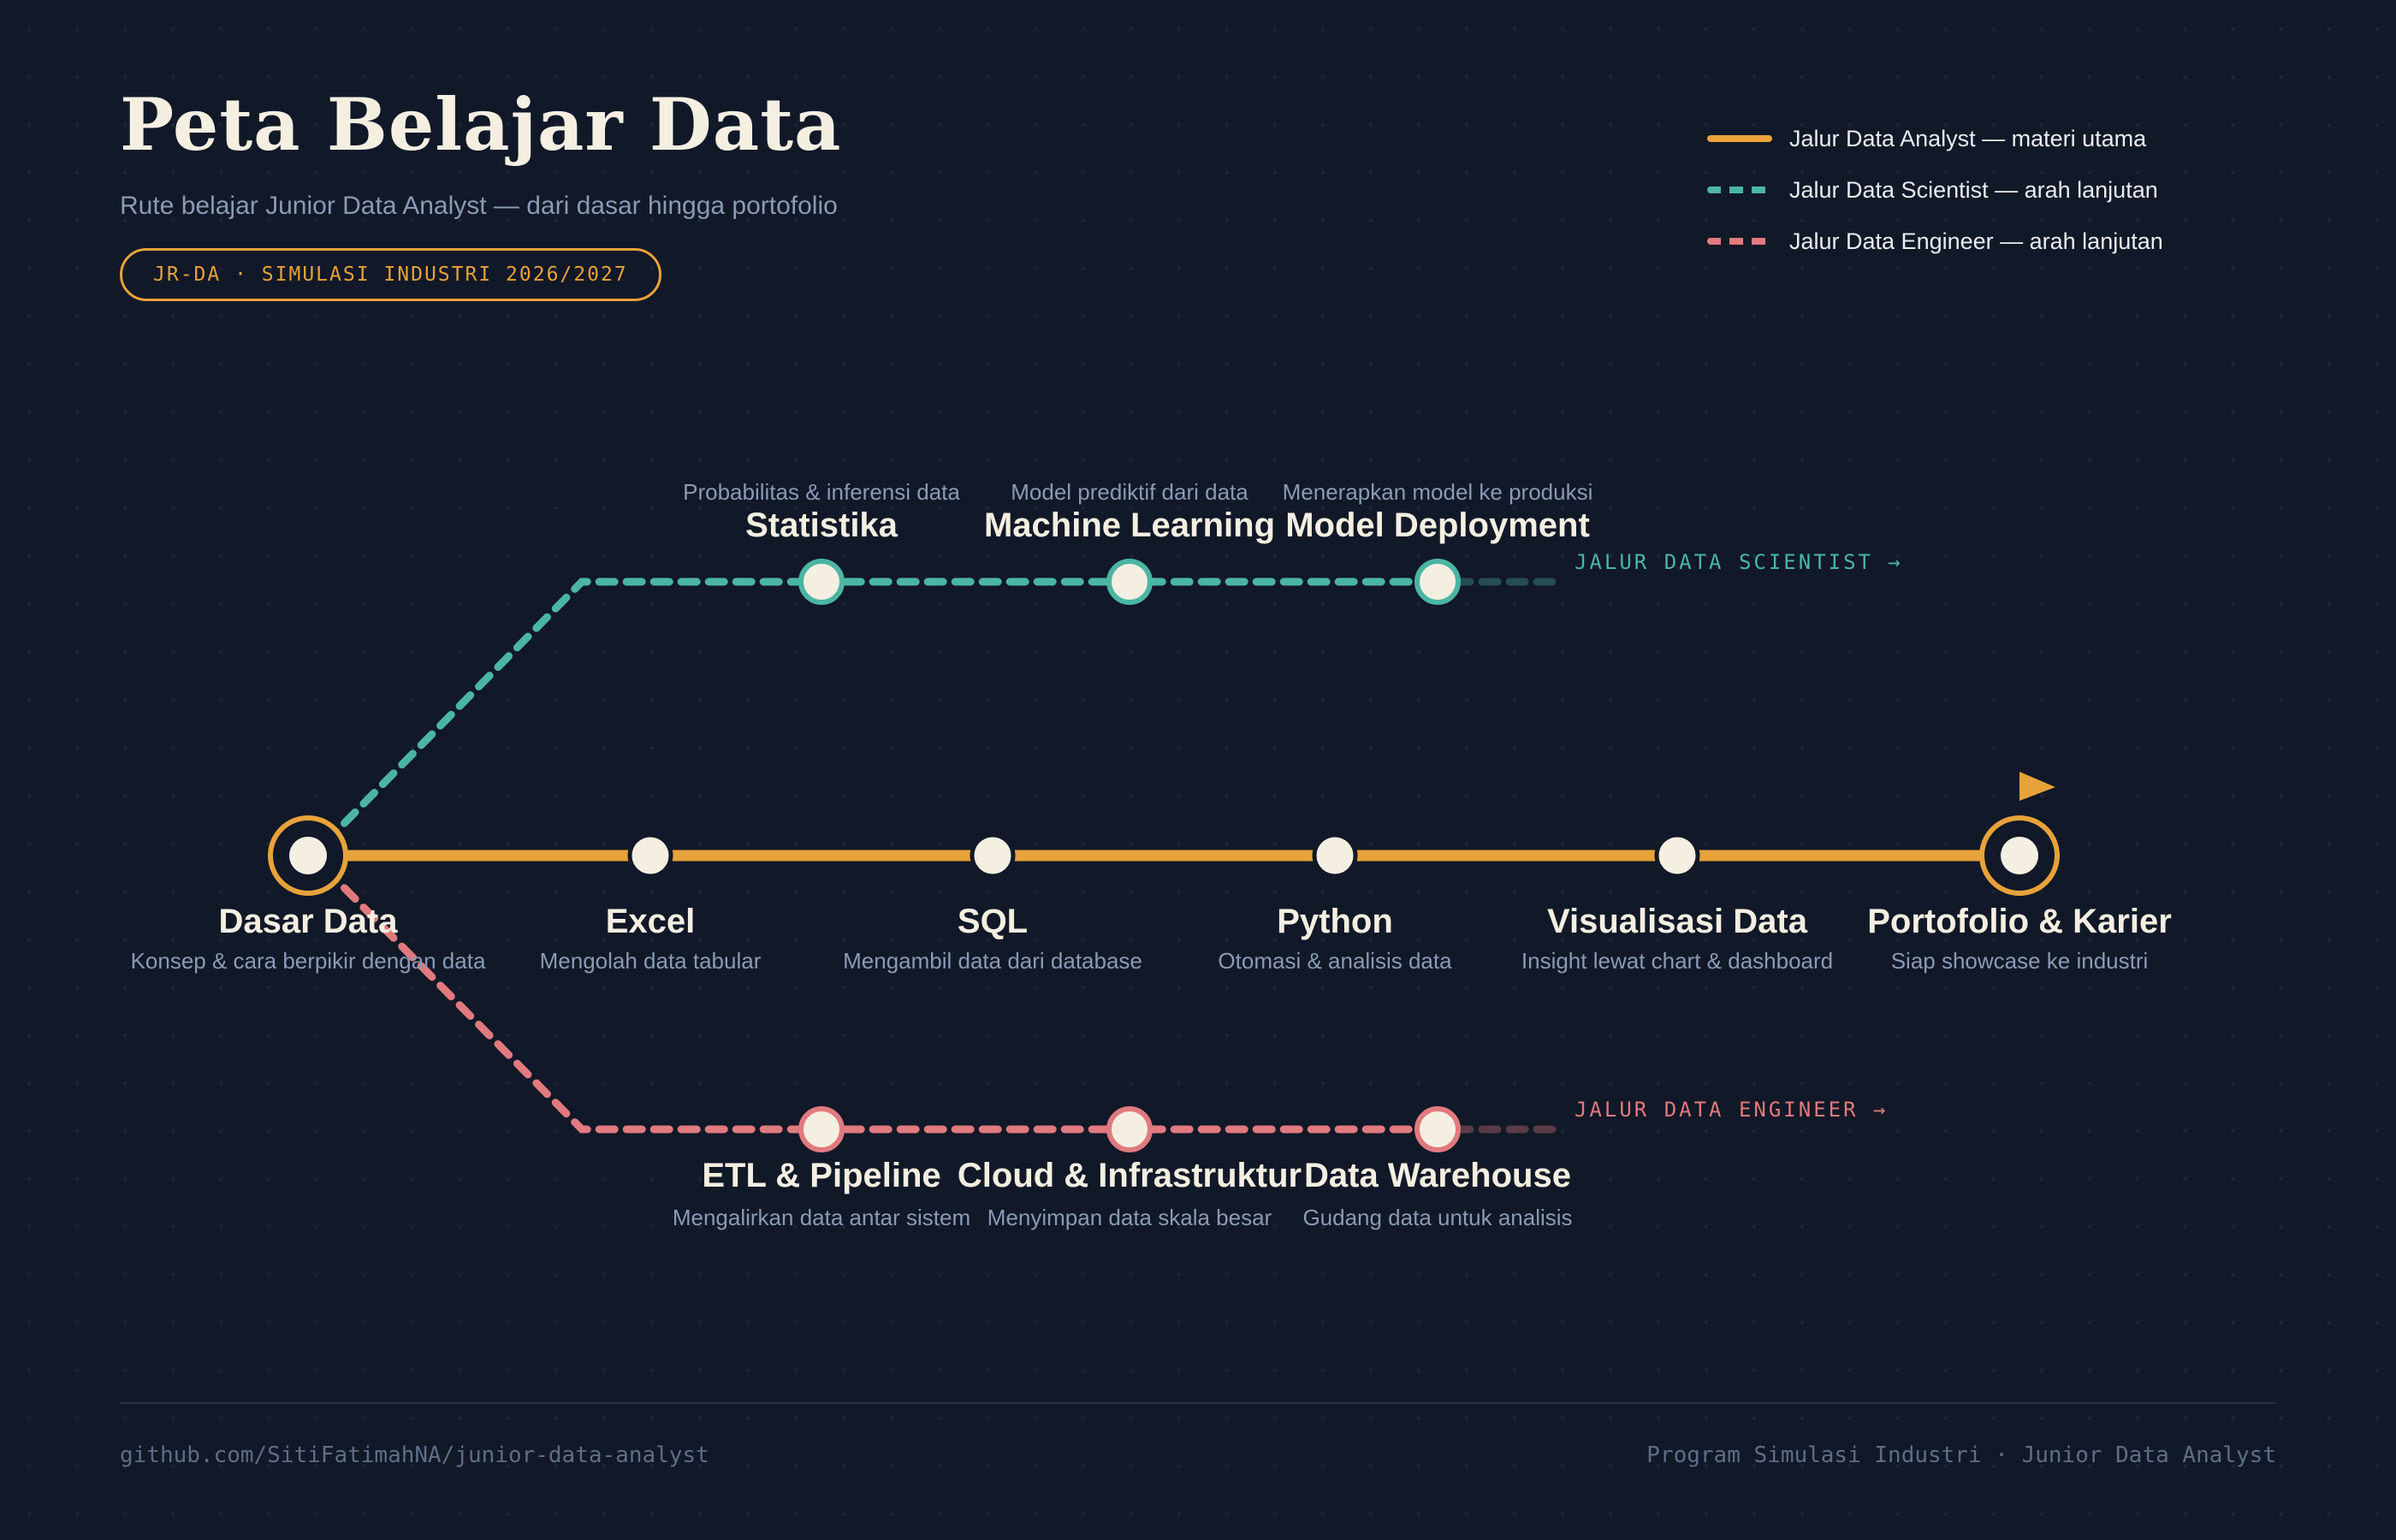  What do you see at coordinates (1677, 921) in the screenshot?
I see `station-title: Visualisasi Data` at bounding box center [1677, 921].